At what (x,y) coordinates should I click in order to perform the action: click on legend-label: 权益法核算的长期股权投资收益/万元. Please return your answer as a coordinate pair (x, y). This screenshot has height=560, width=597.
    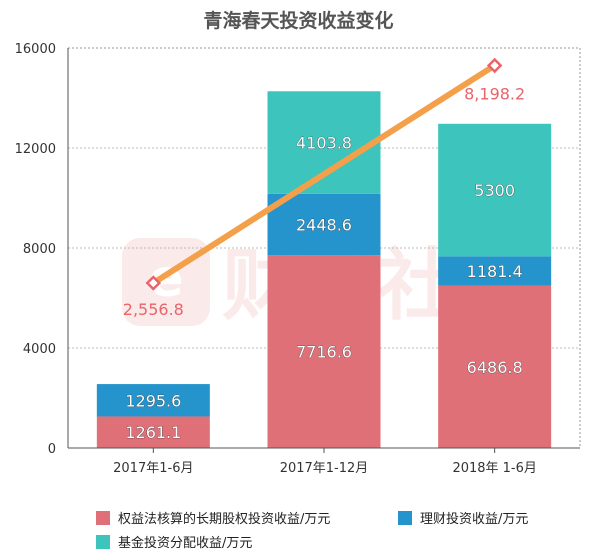
    Looking at the image, I should click on (224, 519).